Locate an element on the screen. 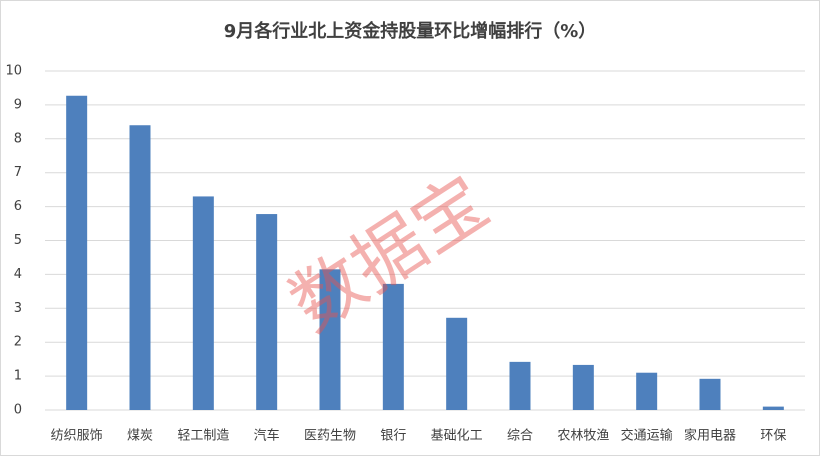  y-tick-label: 4 is located at coordinates (18, 274).